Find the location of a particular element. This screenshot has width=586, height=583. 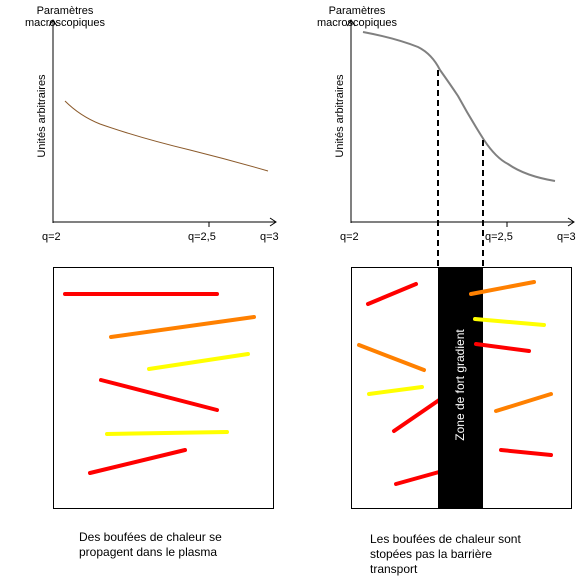

right-caption-line2: stopées pas la barrière is located at coordinates (431, 554).